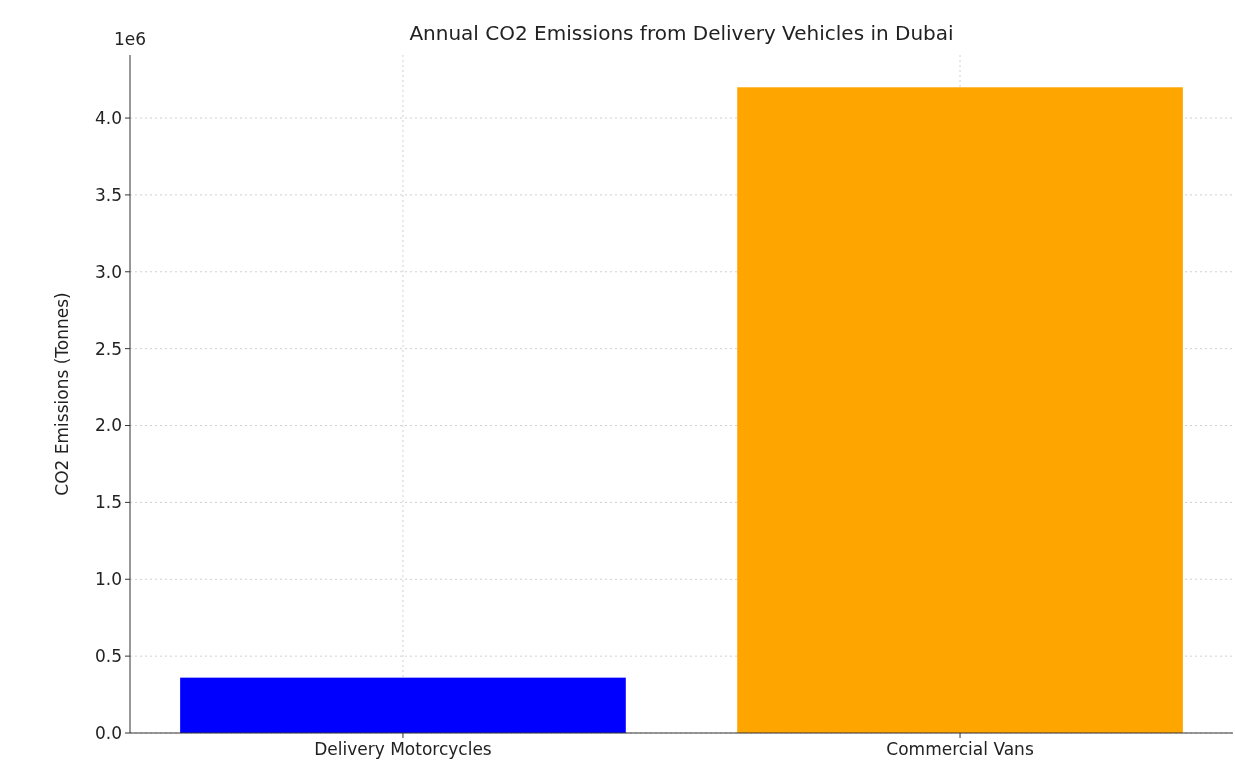  I want to click on y-axis-title: CO2 Emissions (Tonnes), so click(62, 394).